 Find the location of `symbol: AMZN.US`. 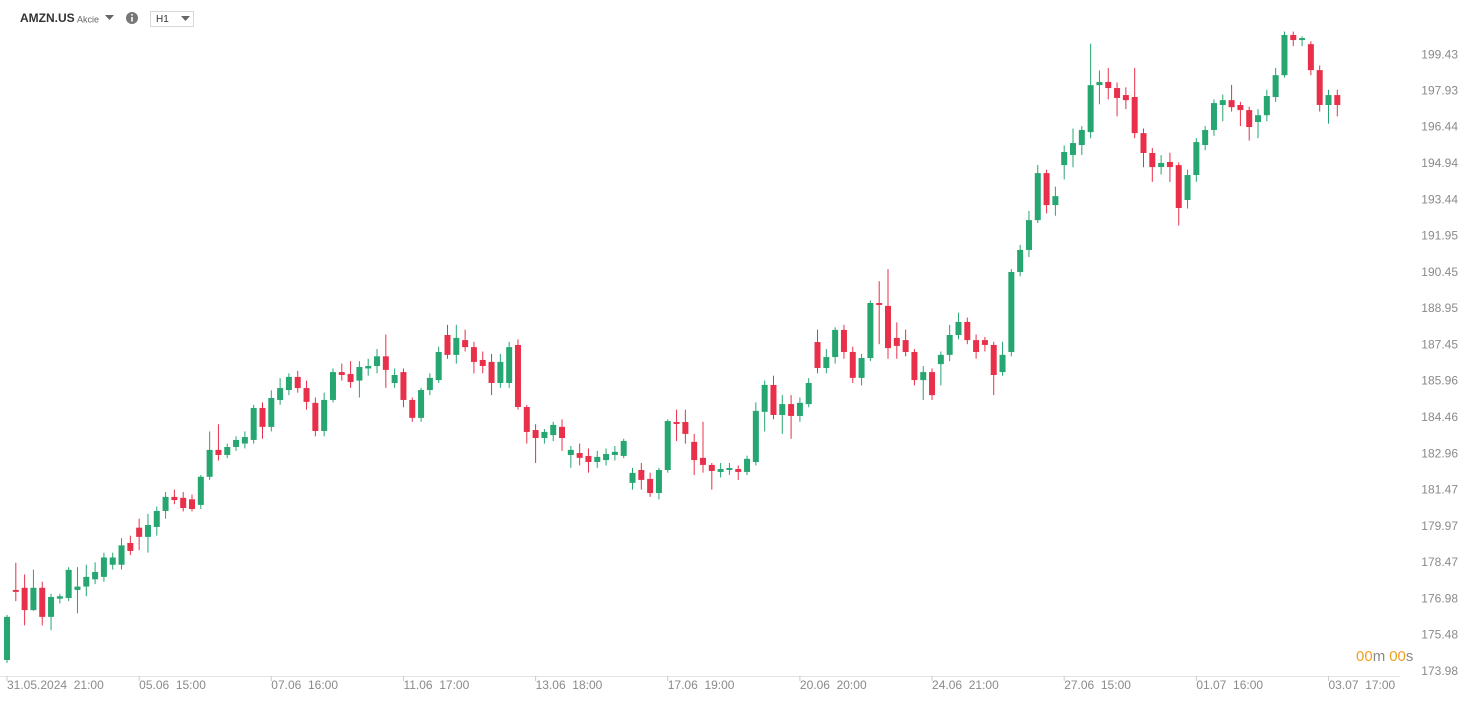

symbol: AMZN.US is located at coordinates (47, 18).